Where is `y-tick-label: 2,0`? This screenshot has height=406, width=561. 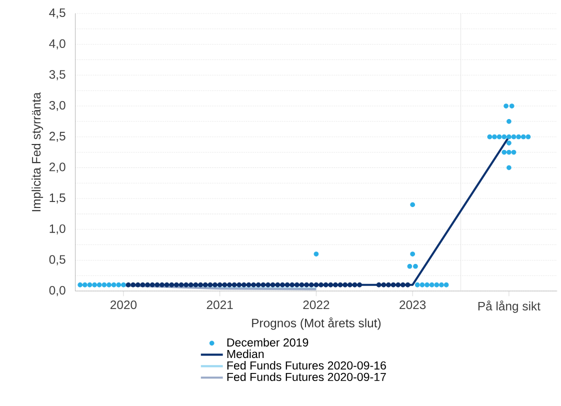 y-tick-label: 2,0 is located at coordinates (57, 167).